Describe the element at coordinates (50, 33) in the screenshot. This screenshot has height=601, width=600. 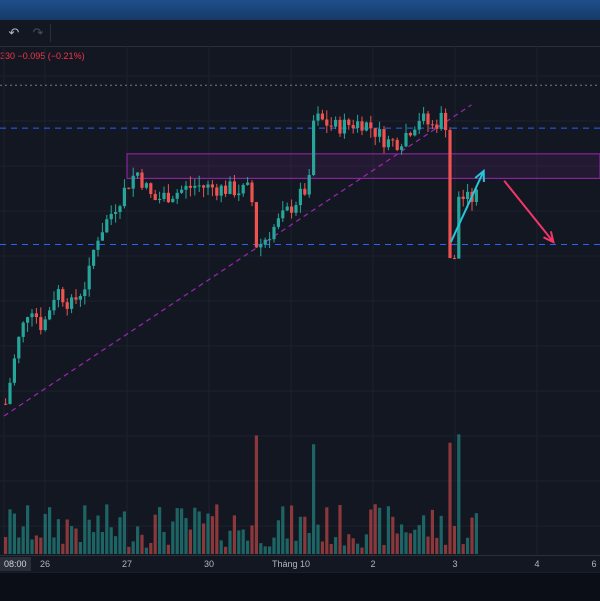
I see `toolbar-divider` at that location.